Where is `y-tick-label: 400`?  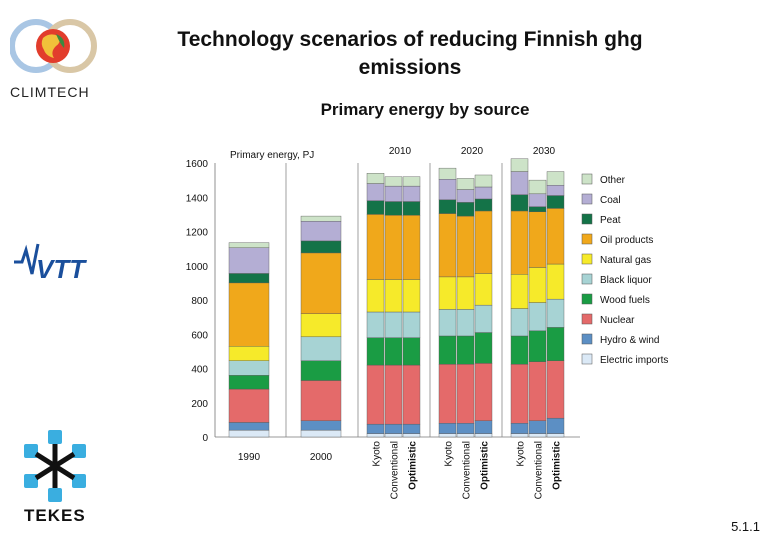
y-tick-label: 400 is located at coordinates (199, 370).